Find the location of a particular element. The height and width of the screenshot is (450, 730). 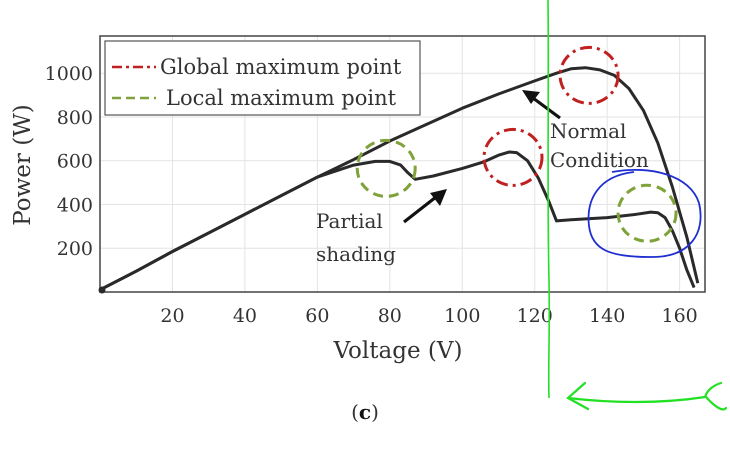

y-tick-label: 200 is located at coordinates (75, 249).